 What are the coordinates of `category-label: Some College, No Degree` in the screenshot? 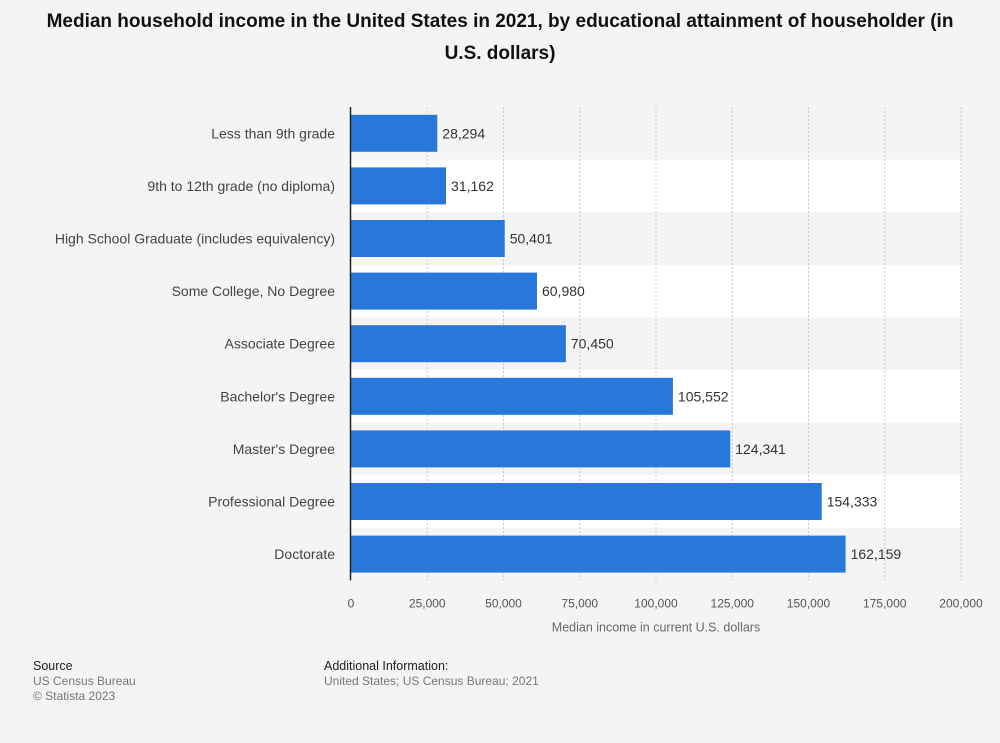 It's located at (254, 291).